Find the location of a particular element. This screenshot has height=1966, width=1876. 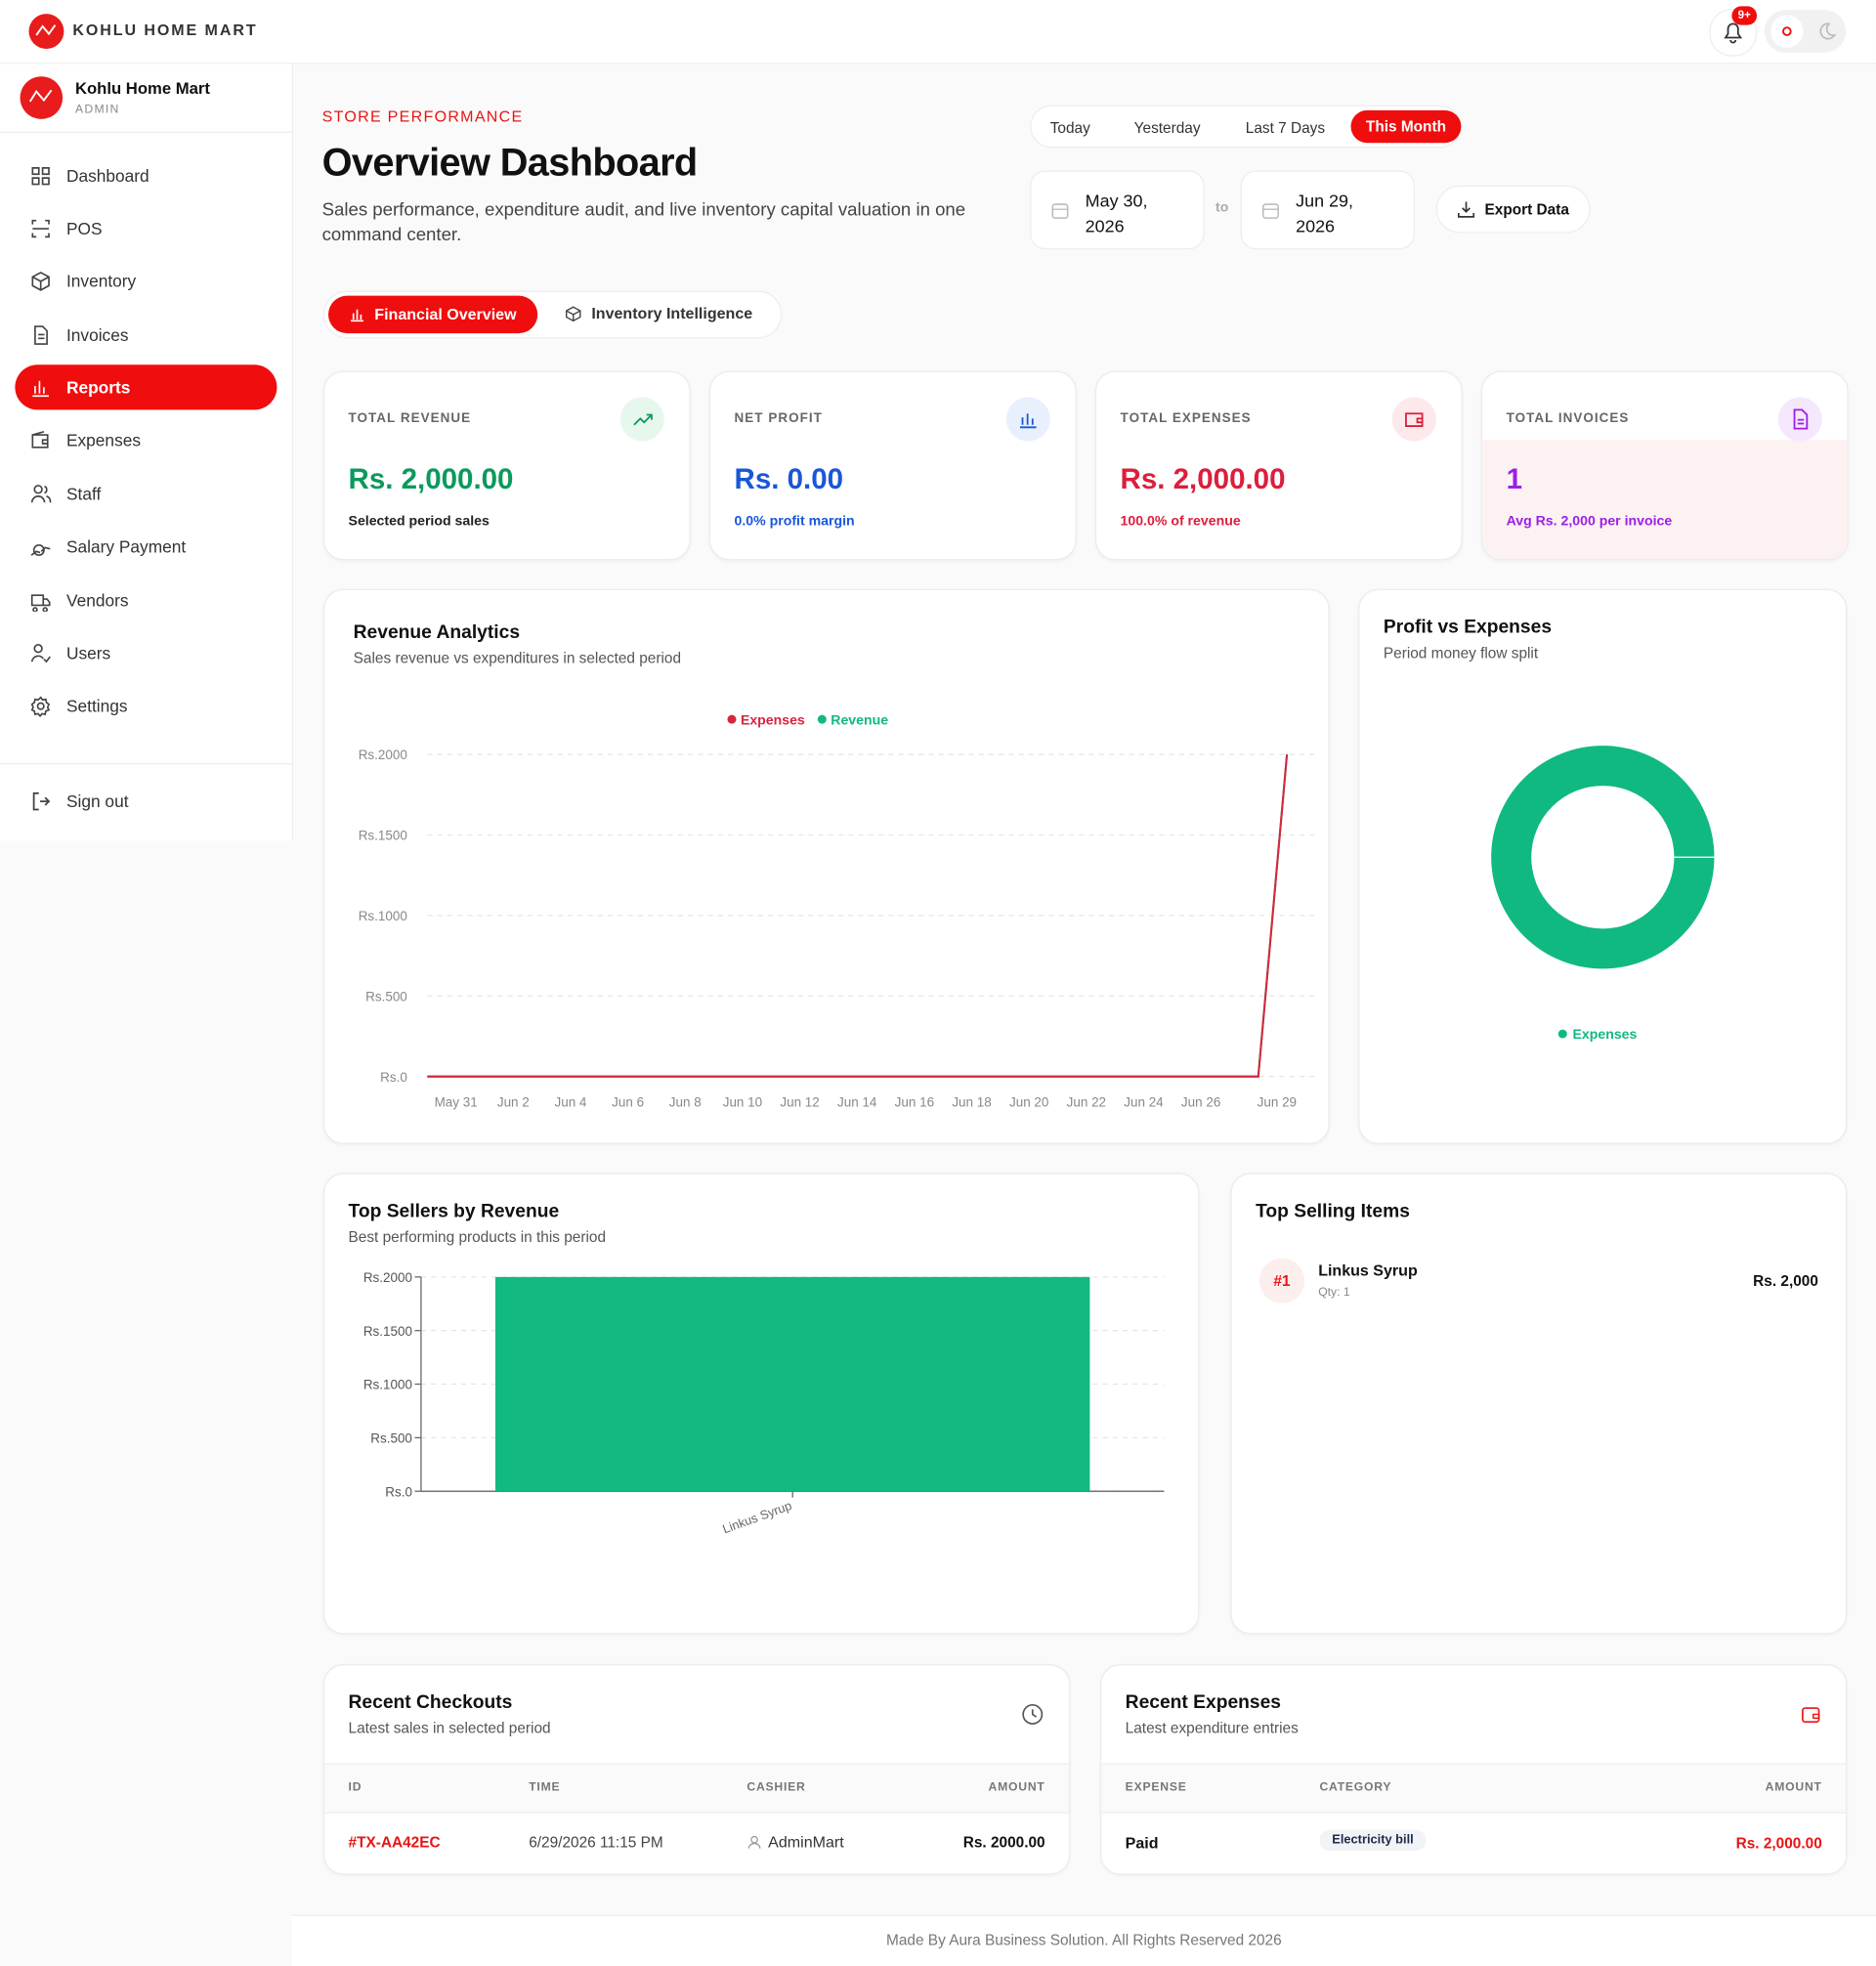

cell: #TX-AA42EC is located at coordinates (394, 1842).